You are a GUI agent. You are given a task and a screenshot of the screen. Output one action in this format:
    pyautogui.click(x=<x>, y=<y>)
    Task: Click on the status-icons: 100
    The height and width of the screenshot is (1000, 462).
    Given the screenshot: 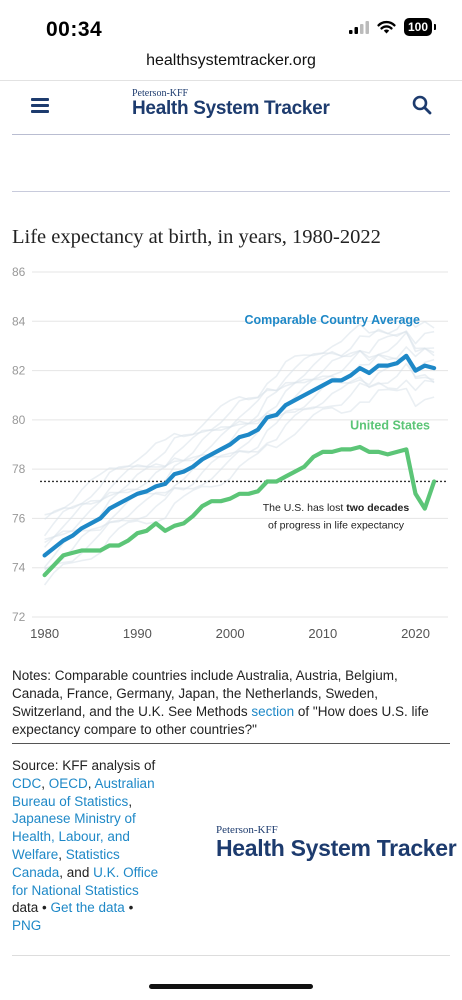 What is the action you would take?
    pyautogui.click(x=392, y=27)
    